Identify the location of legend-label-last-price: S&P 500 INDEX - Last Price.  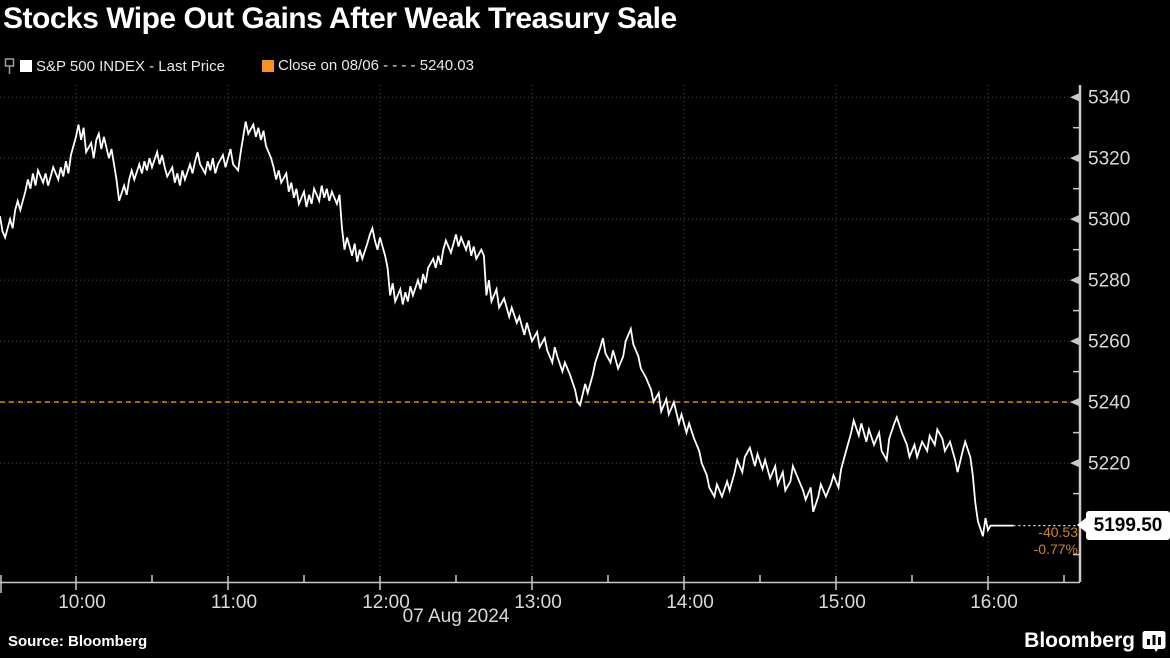
(130, 66).